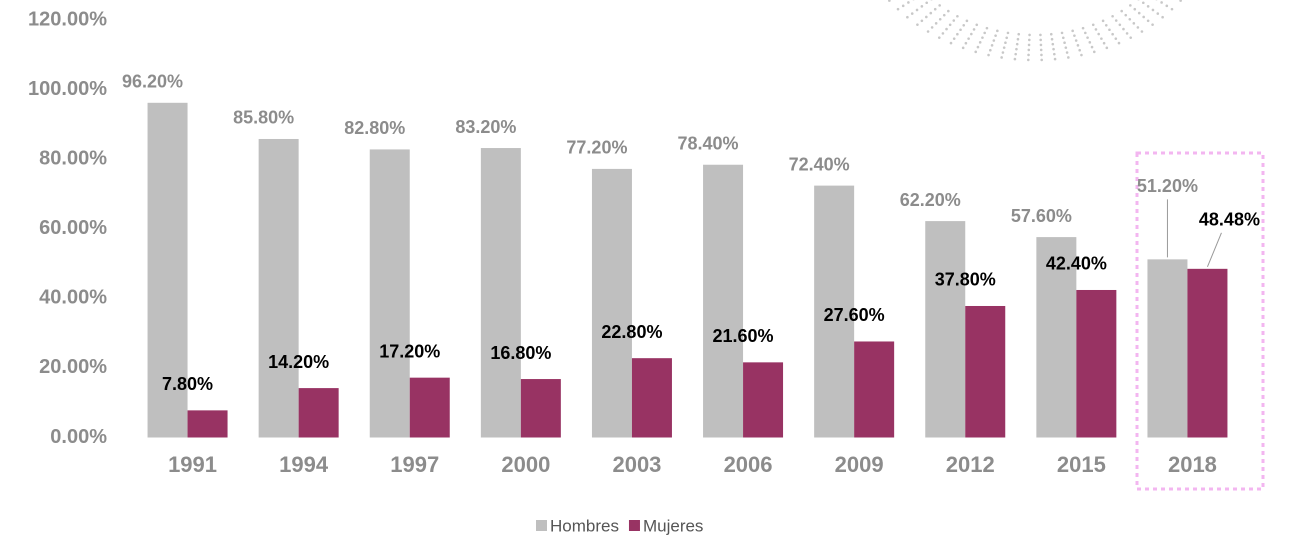 The height and width of the screenshot is (539, 1293). Describe the element at coordinates (1192, 464) in the screenshot. I see `x-tick-label: 2018` at that location.